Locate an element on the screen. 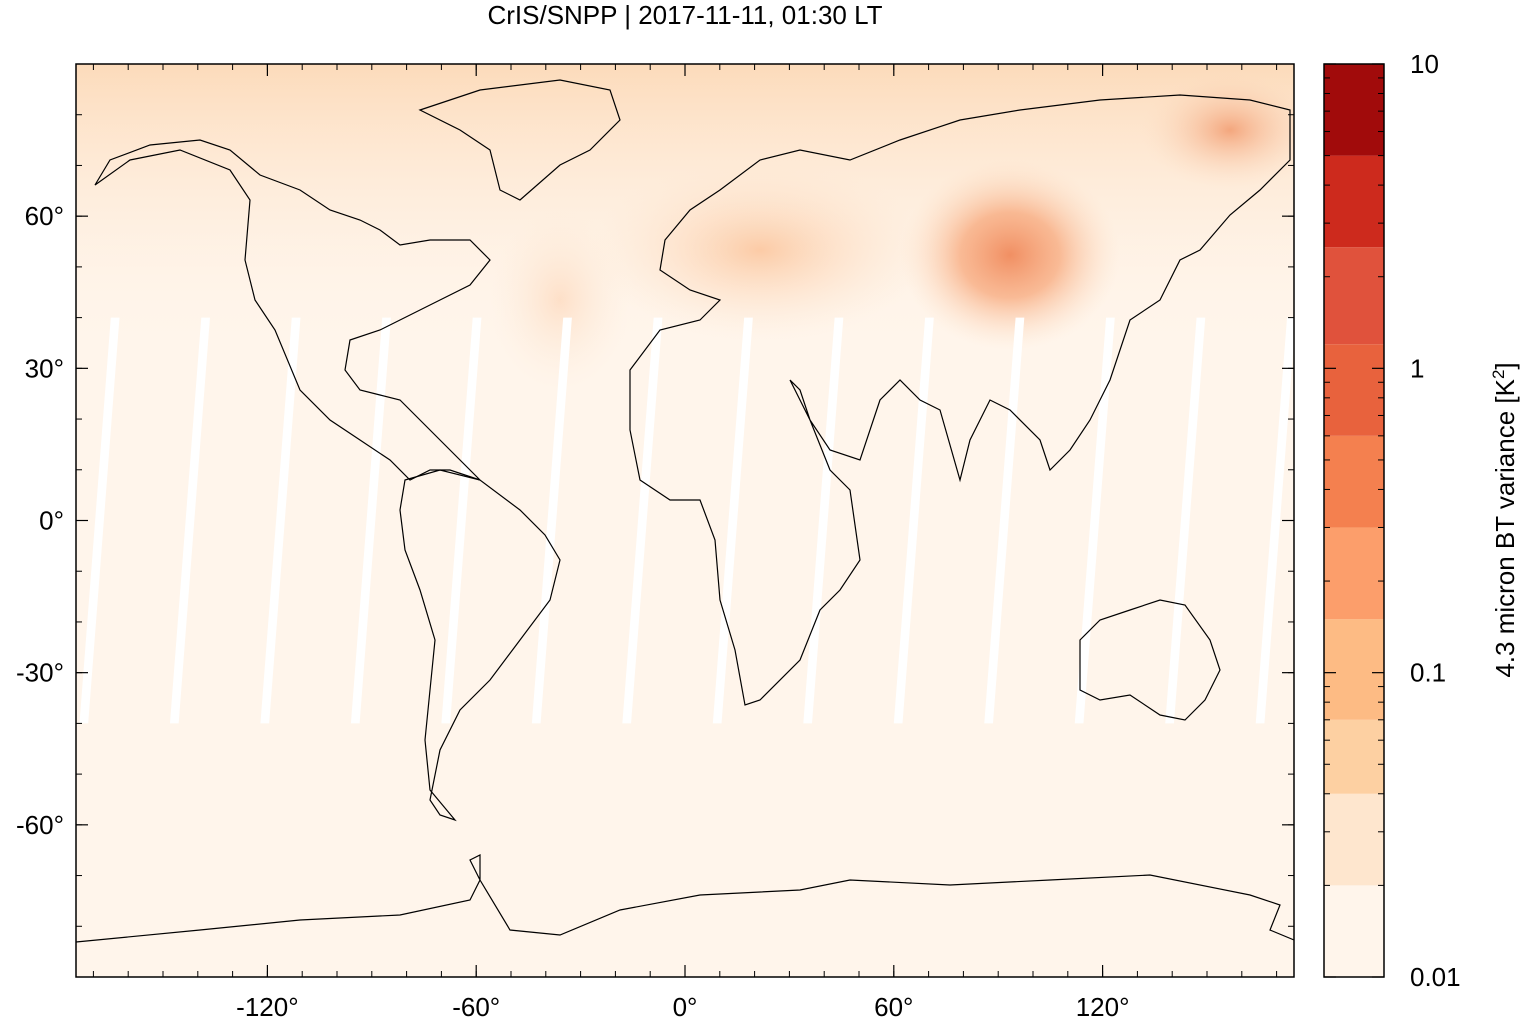 The height and width of the screenshot is (1020, 1522). colorbar-tick-label: 0.01 is located at coordinates (1435, 977).